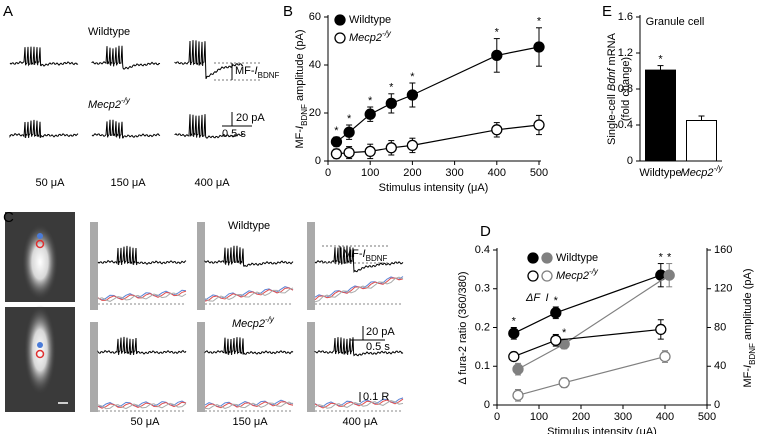 This screenshot has height=434, width=758. I want to click on y-tick-label: 0.2, so click(482, 327).